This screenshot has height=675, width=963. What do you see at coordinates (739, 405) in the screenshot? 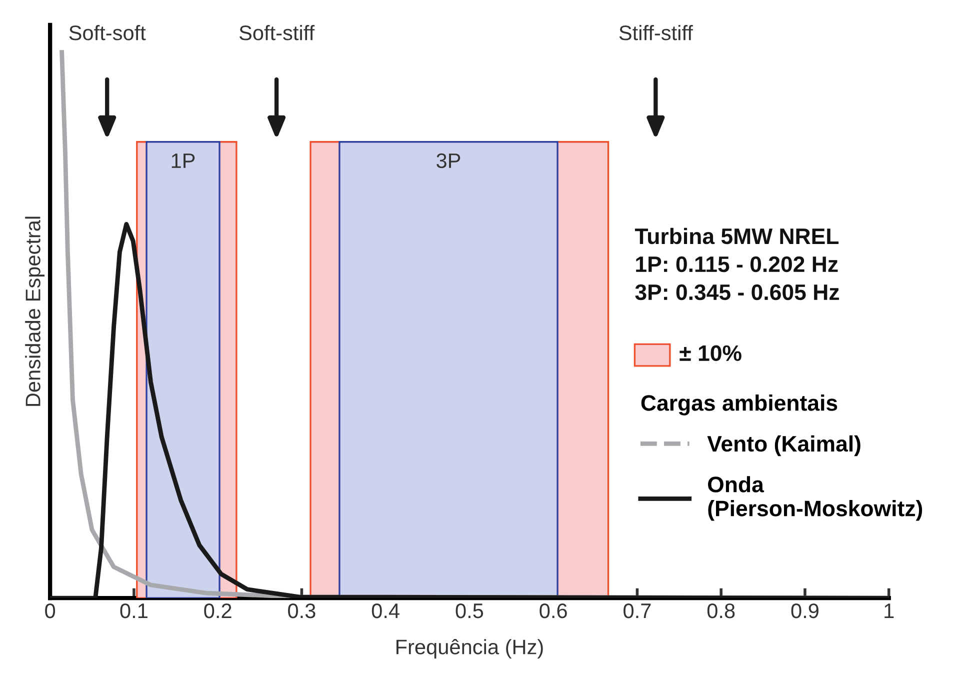
I see `legend-title: Cargas ambientais` at bounding box center [739, 405].